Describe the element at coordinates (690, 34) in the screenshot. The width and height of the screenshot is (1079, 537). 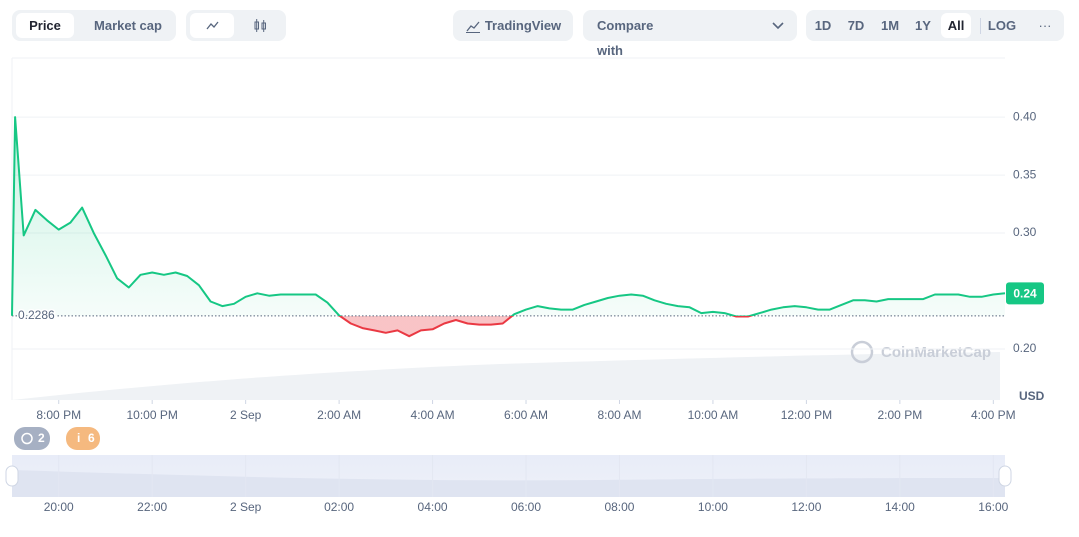
I see `compare-select: Compare with` at that location.